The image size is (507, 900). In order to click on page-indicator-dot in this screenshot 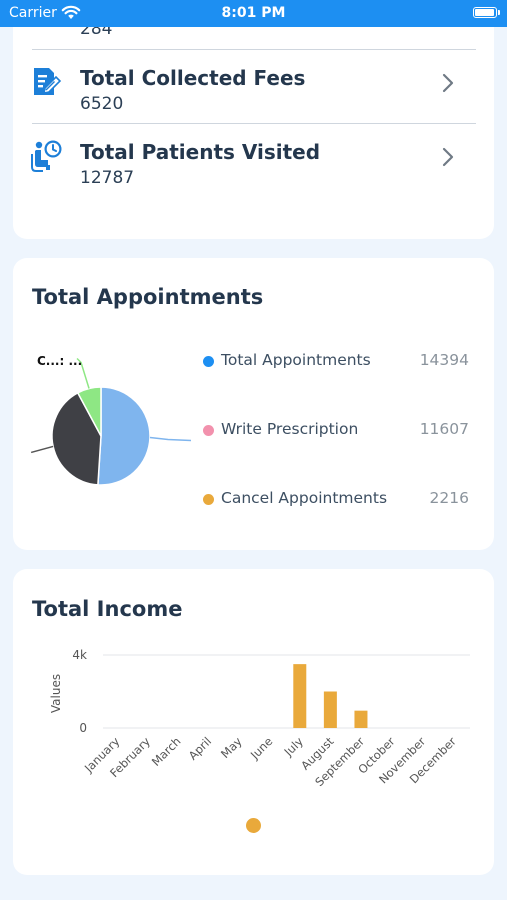, I will do `click(253, 825)`.